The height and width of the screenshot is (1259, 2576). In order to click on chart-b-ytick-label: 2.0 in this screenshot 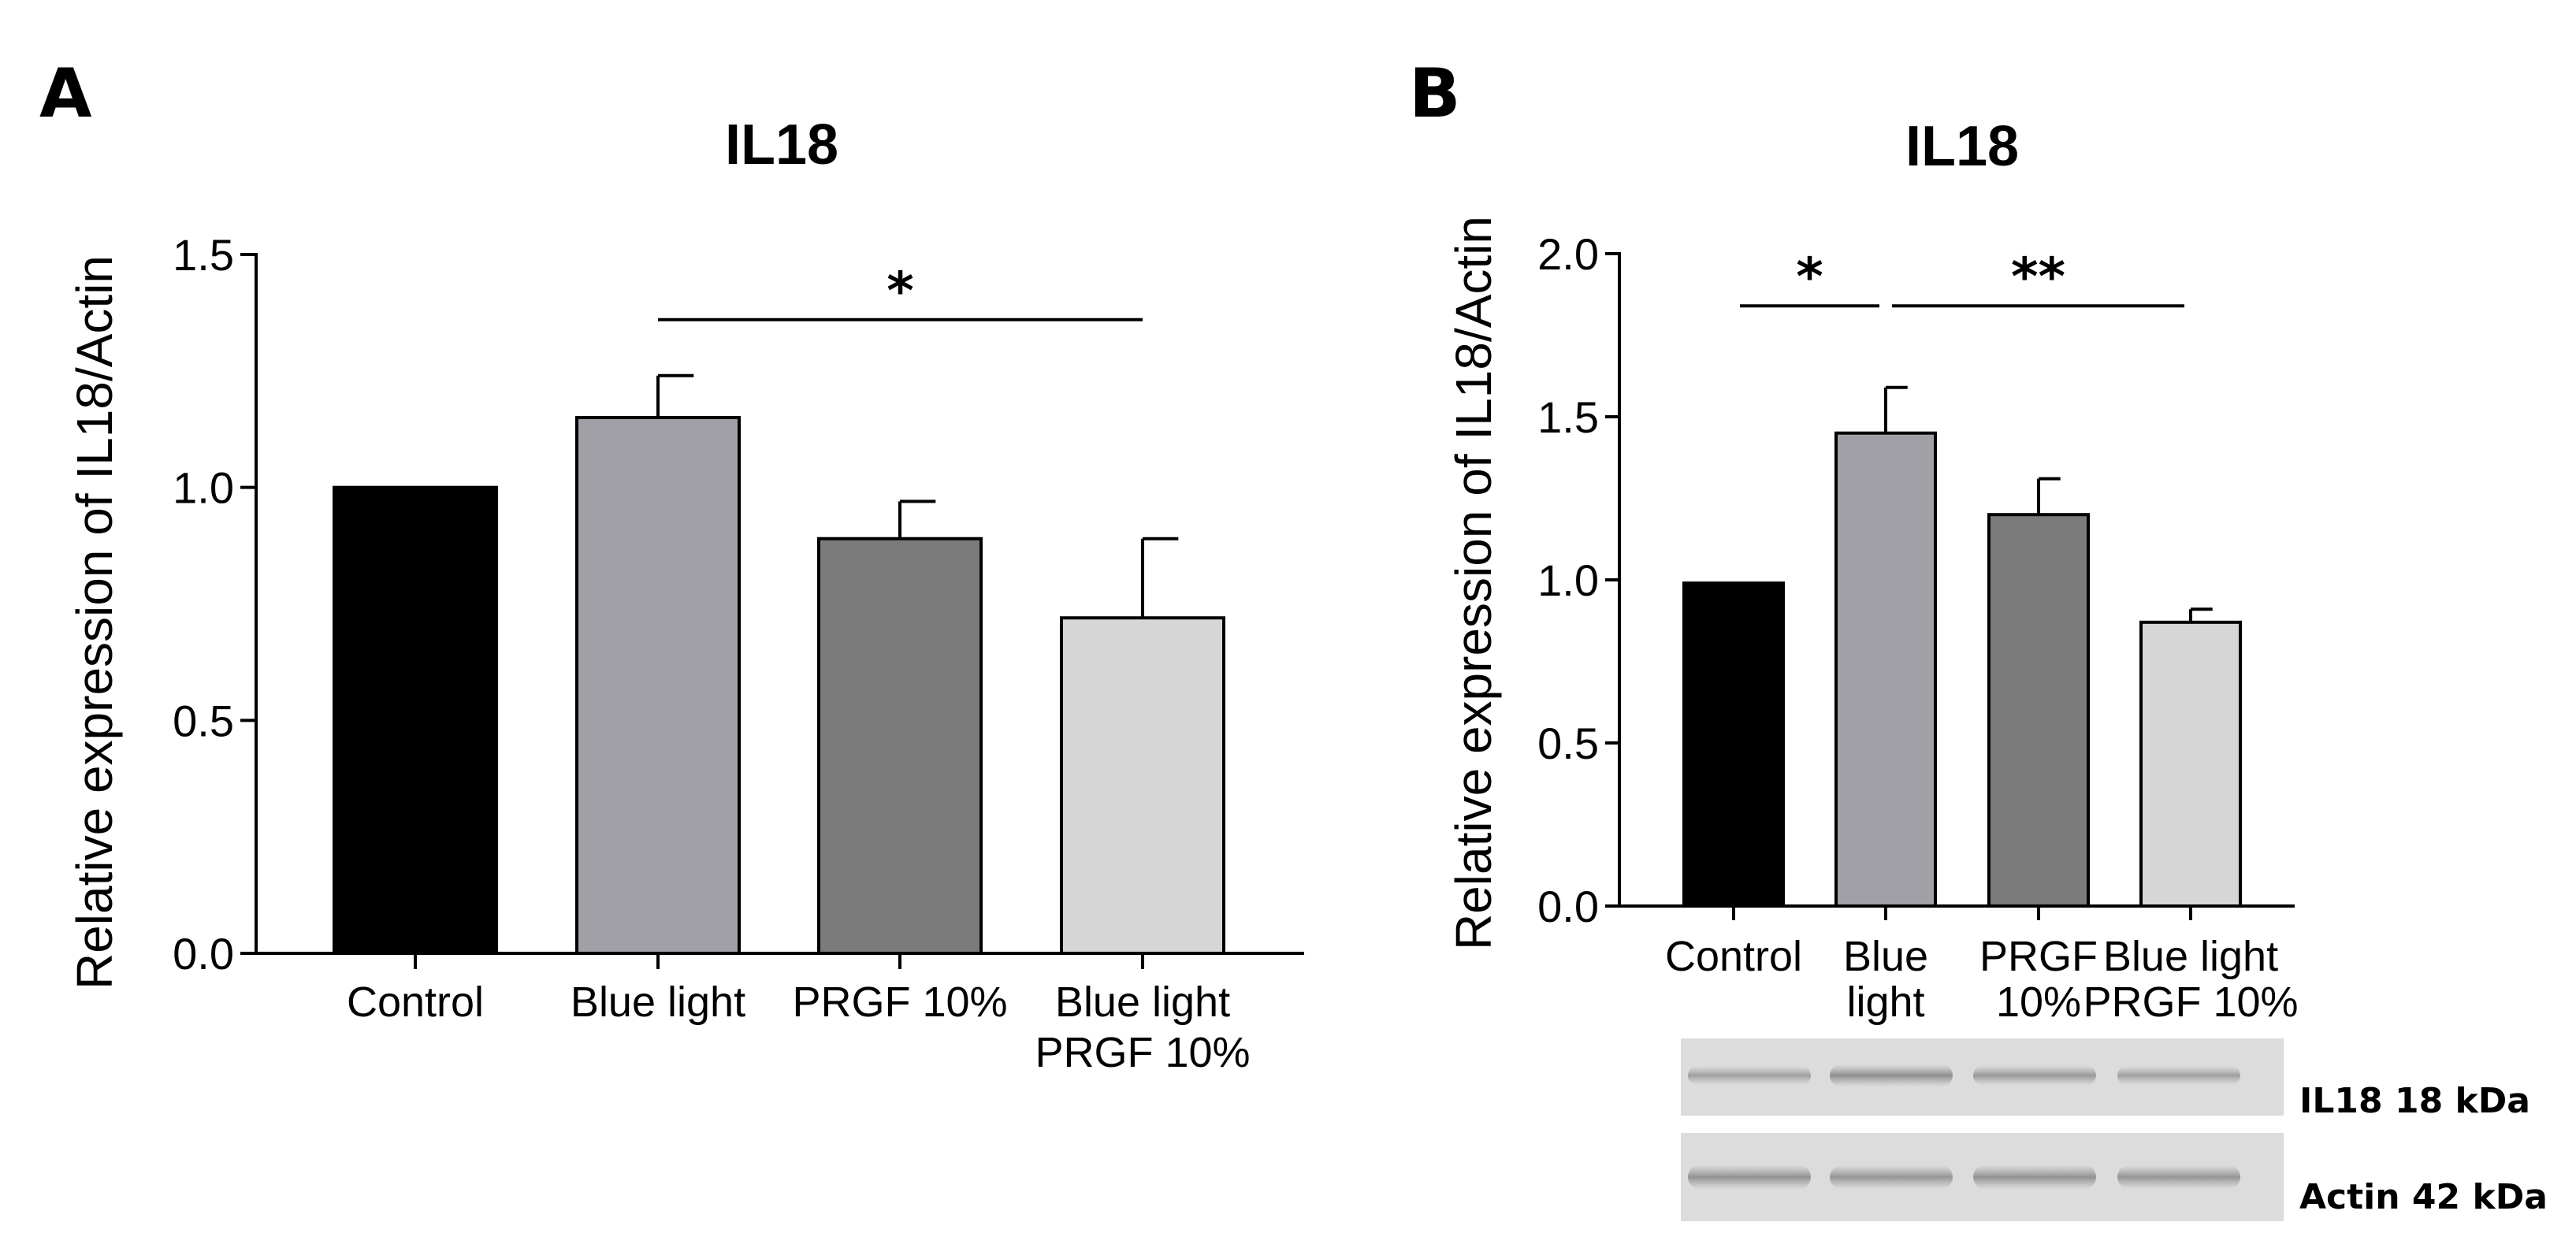, I will do `click(1568, 254)`.